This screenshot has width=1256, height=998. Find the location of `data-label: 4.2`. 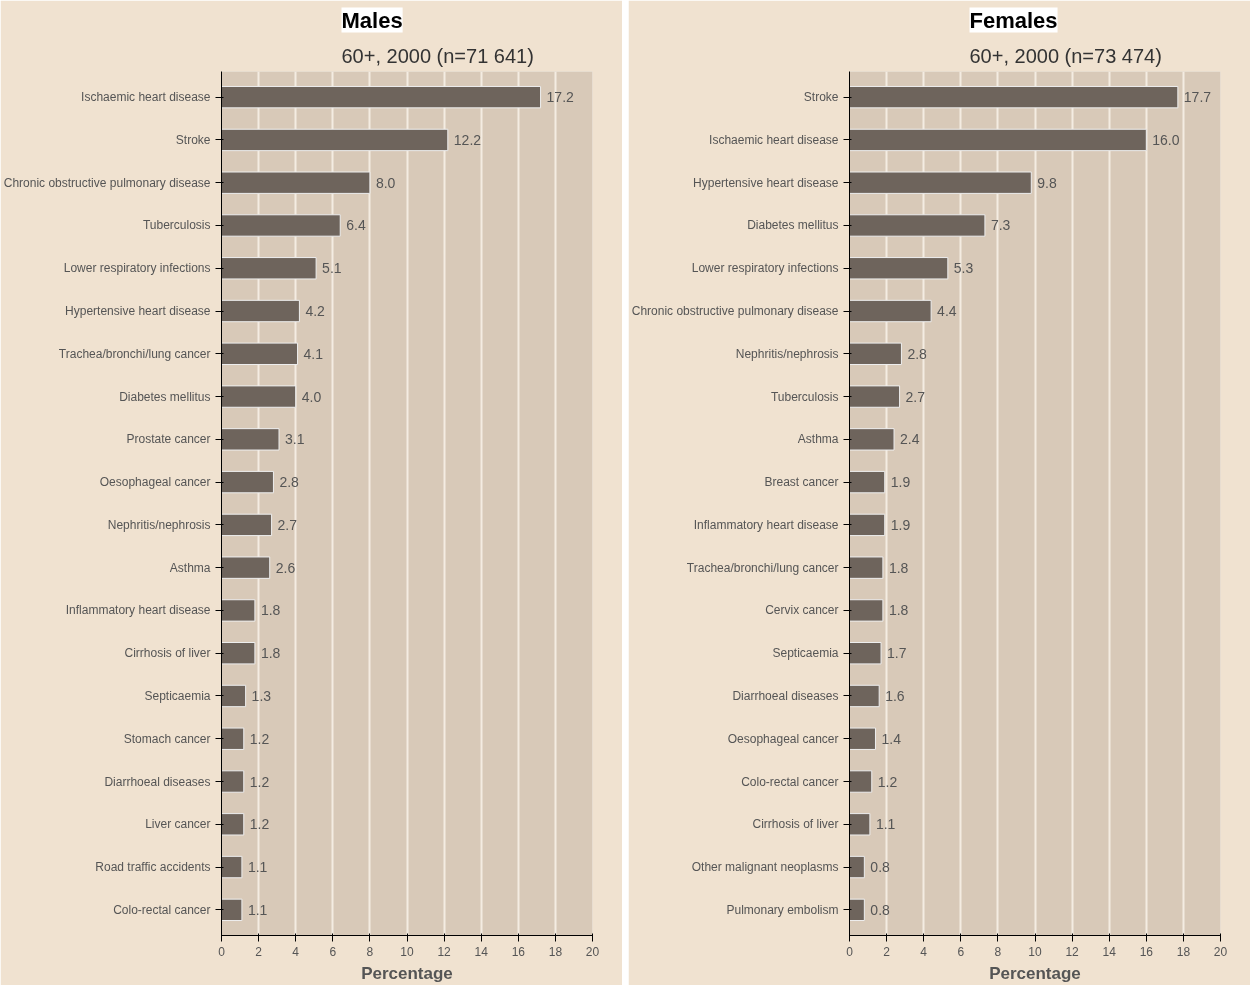

data-label: 4.2 is located at coordinates (315, 311).